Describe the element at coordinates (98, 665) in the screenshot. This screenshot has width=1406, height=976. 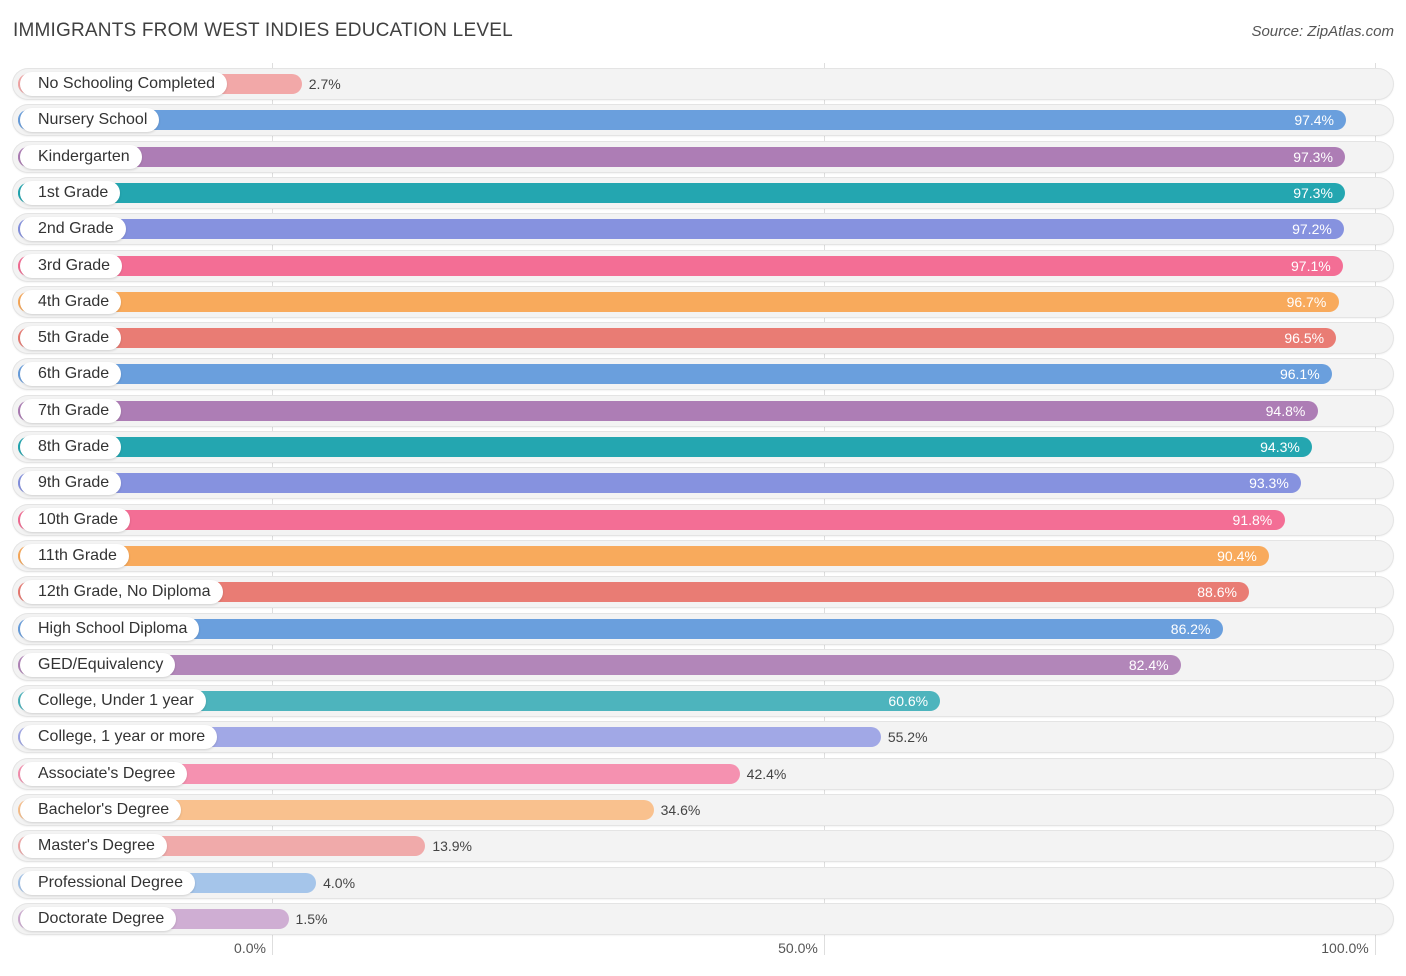
I see `category-label: GED/Equivalency` at that location.